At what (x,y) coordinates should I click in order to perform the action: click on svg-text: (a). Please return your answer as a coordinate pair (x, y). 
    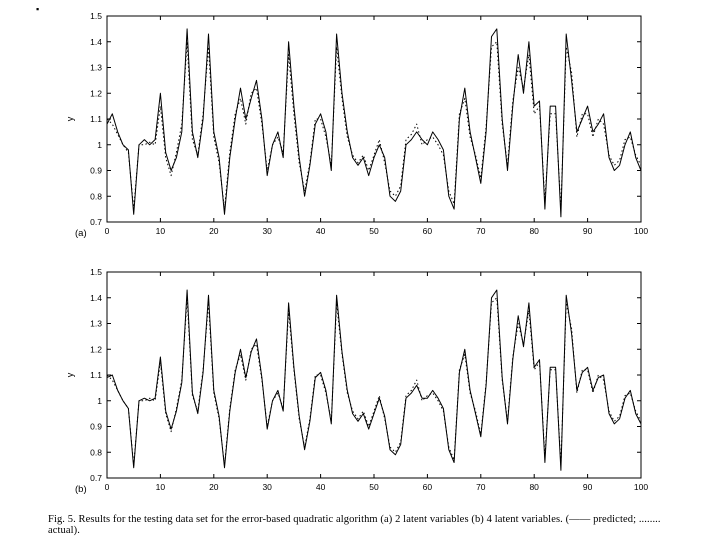
    Looking at the image, I should click on (81, 233).